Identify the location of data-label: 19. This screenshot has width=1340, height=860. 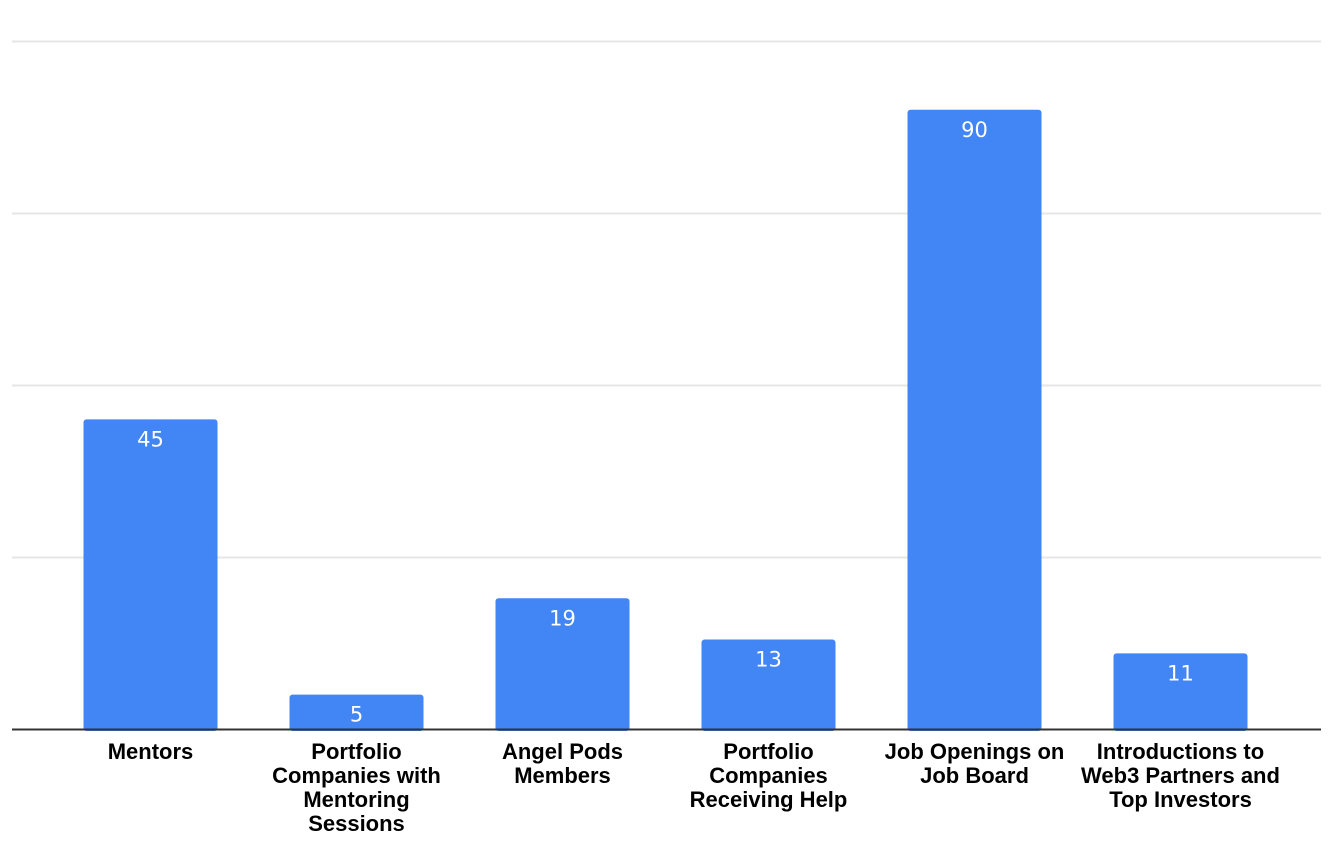
(562, 618).